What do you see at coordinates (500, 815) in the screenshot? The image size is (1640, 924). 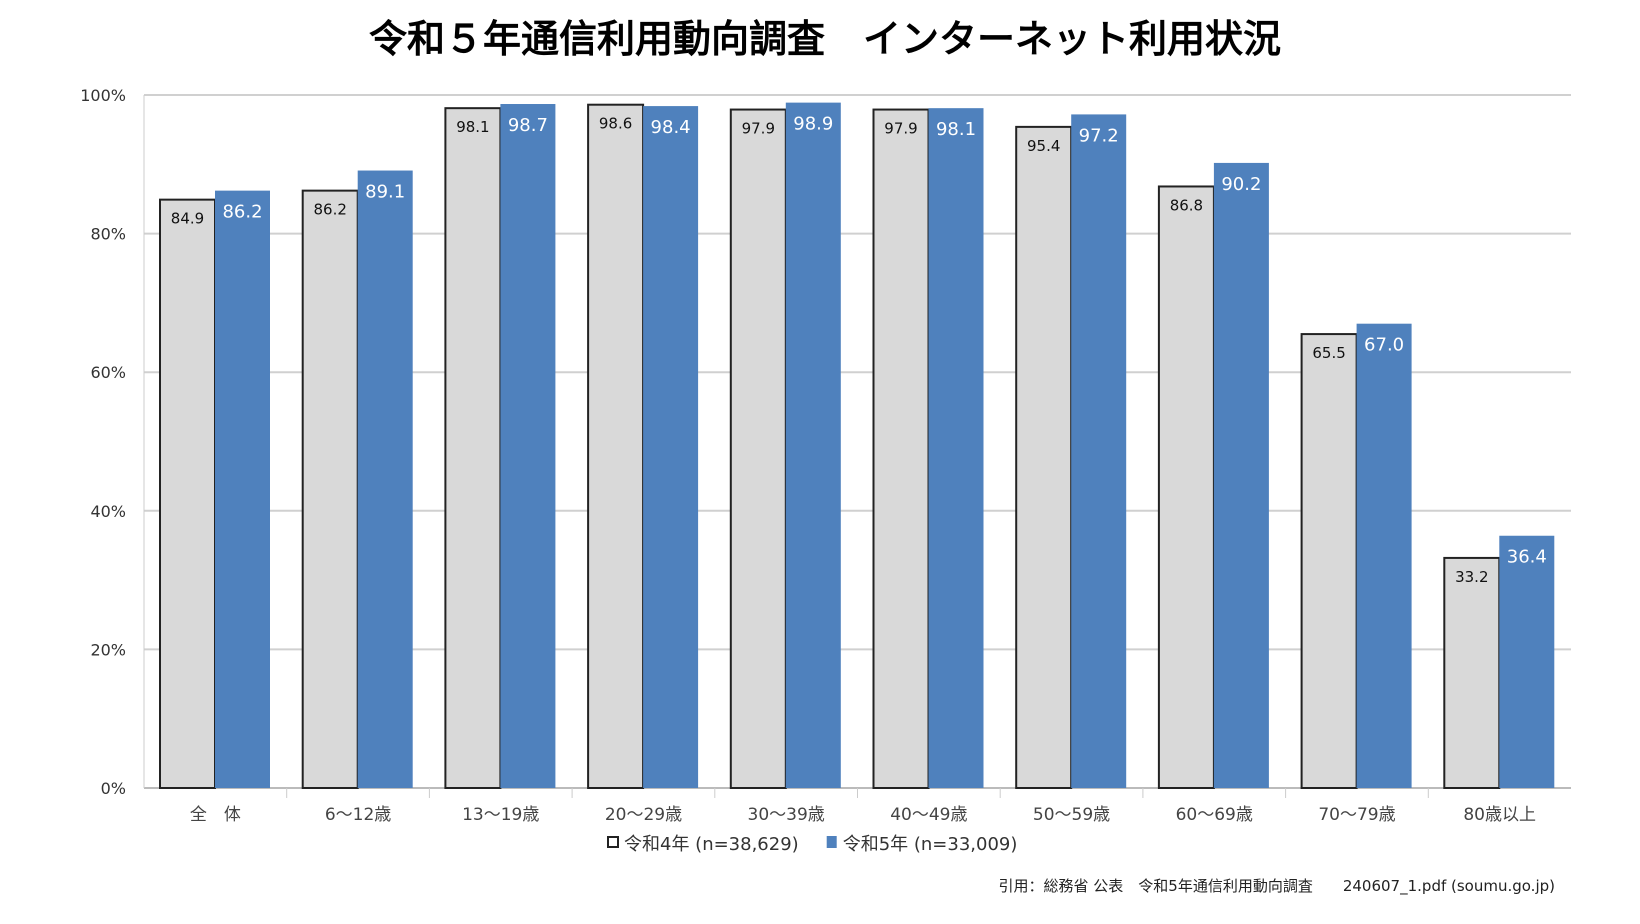 I see `x-tick-label: 13〜19歳` at bounding box center [500, 815].